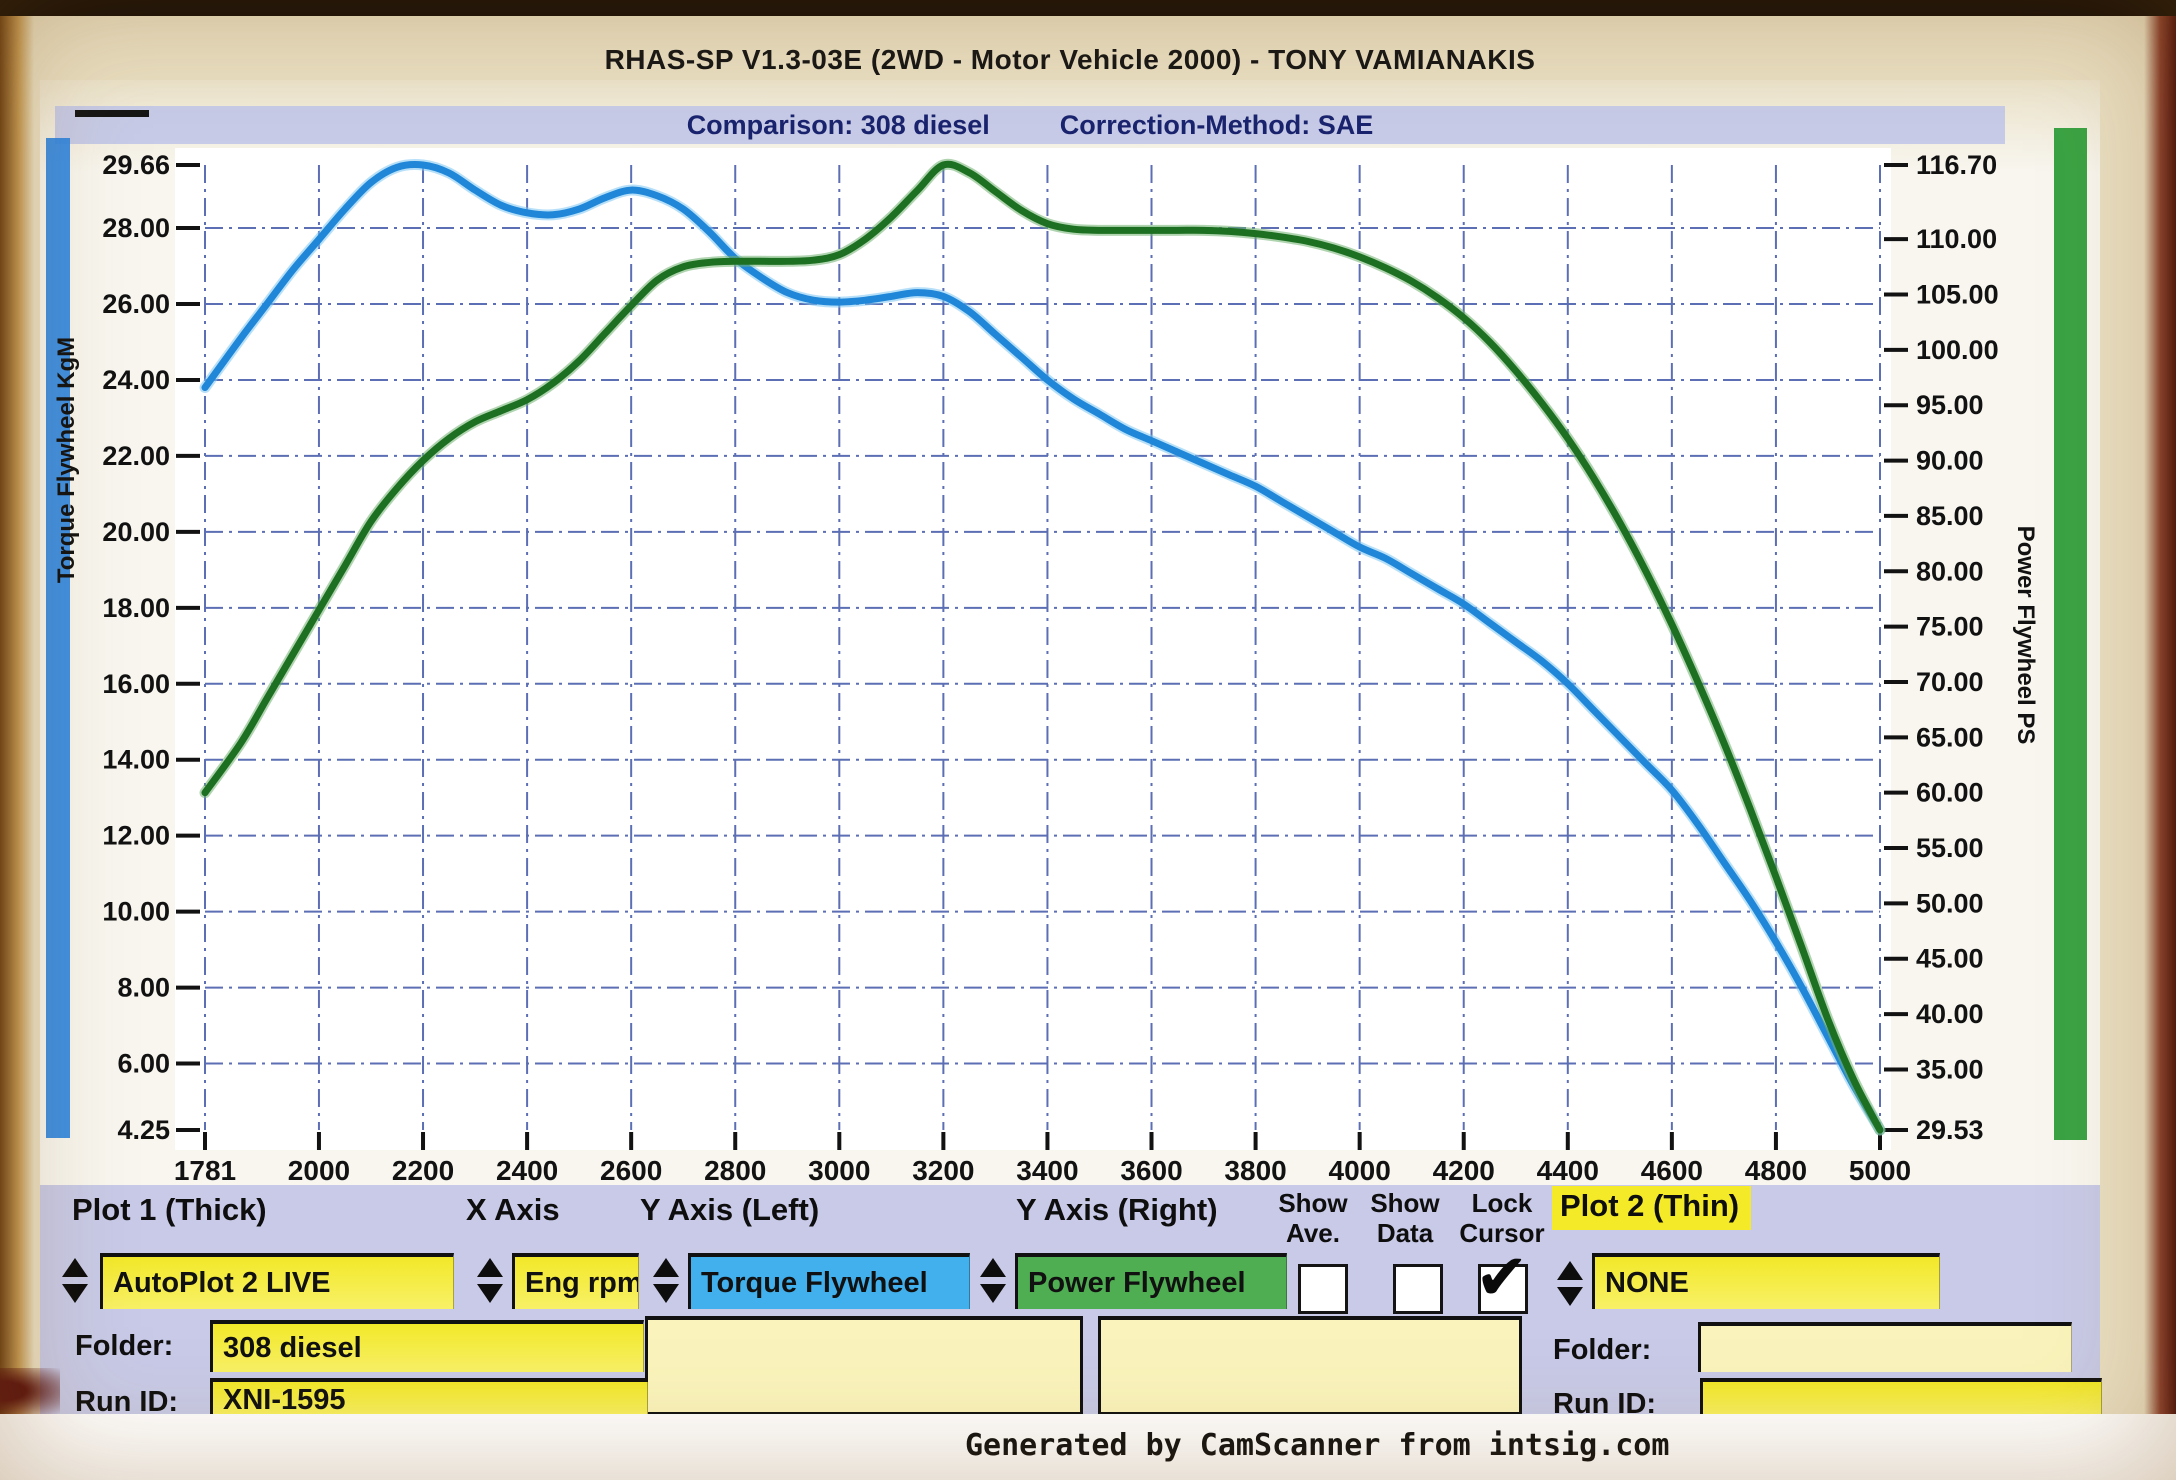  What do you see at coordinates (1652, 1208) in the screenshot?
I see `plot2-header: Plot 2 (Thin)` at bounding box center [1652, 1208].